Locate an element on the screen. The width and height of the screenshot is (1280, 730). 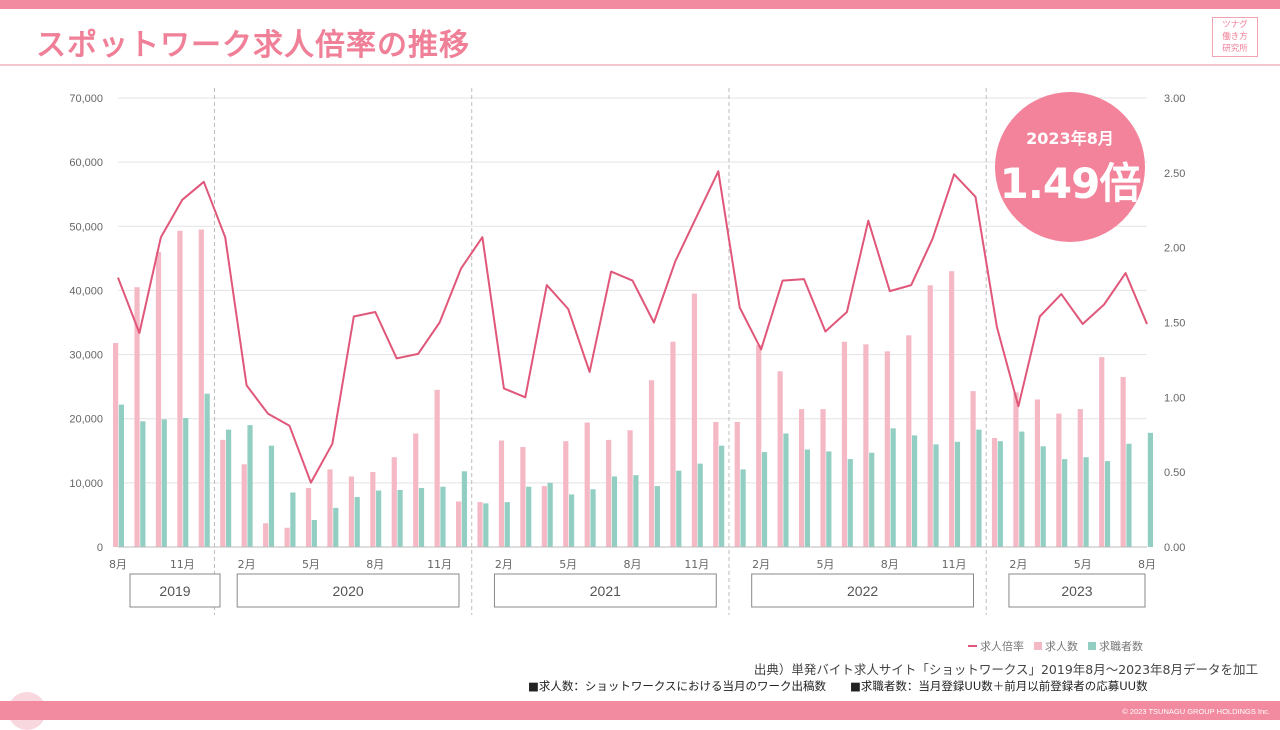
y-right-tick-label: 2.00 is located at coordinates (1174, 249).